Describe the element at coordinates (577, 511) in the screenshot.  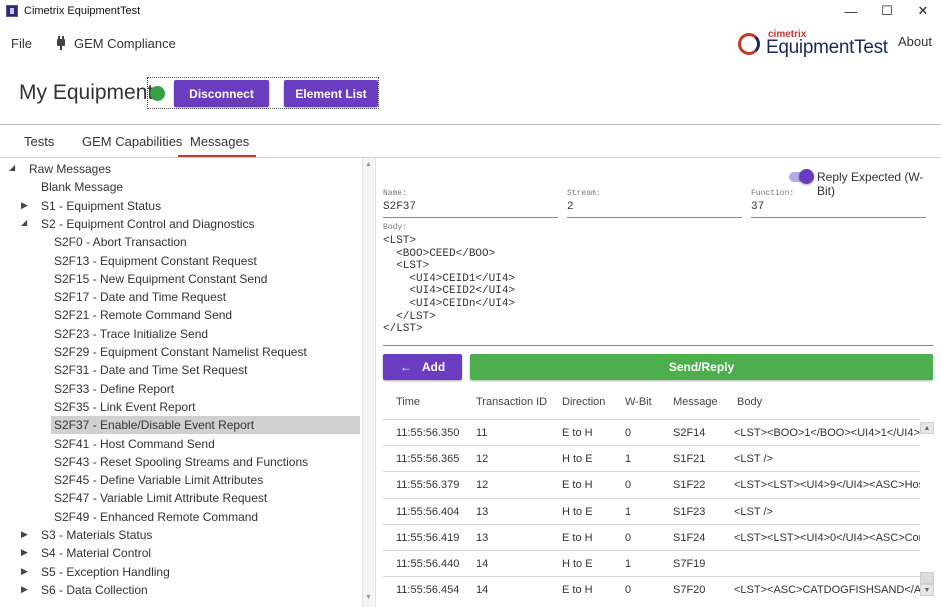
I see `cell-direction: H to E` at that location.